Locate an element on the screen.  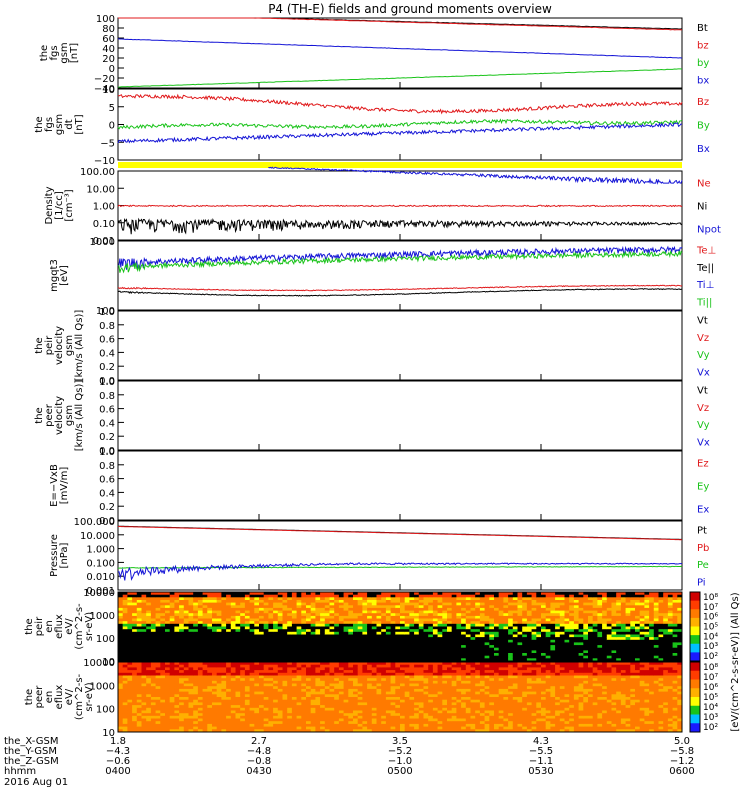
series-bx is located at coordinates (400, 48).